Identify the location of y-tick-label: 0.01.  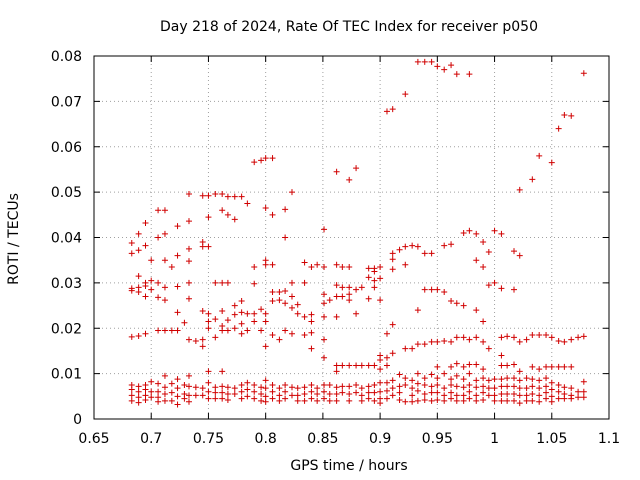
(66, 375).